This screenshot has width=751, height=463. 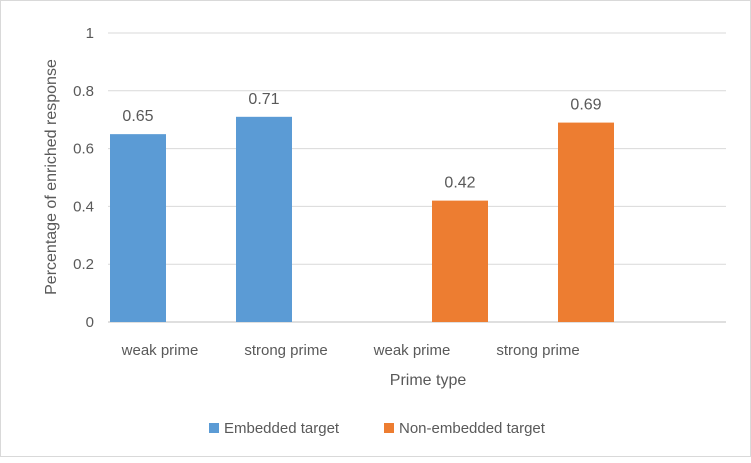 What do you see at coordinates (585, 105) in the screenshot?
I see `data-label: 0.69` at bounding box center [585, 105].